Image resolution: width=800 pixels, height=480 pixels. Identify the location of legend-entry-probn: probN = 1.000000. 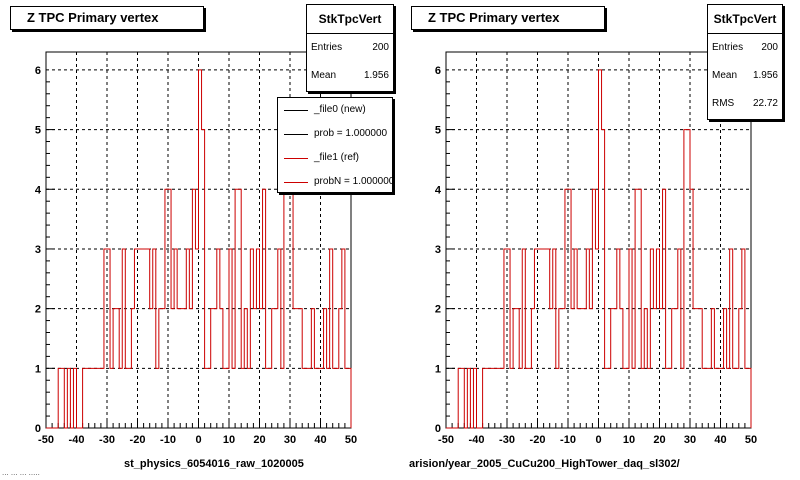
(335, 181).